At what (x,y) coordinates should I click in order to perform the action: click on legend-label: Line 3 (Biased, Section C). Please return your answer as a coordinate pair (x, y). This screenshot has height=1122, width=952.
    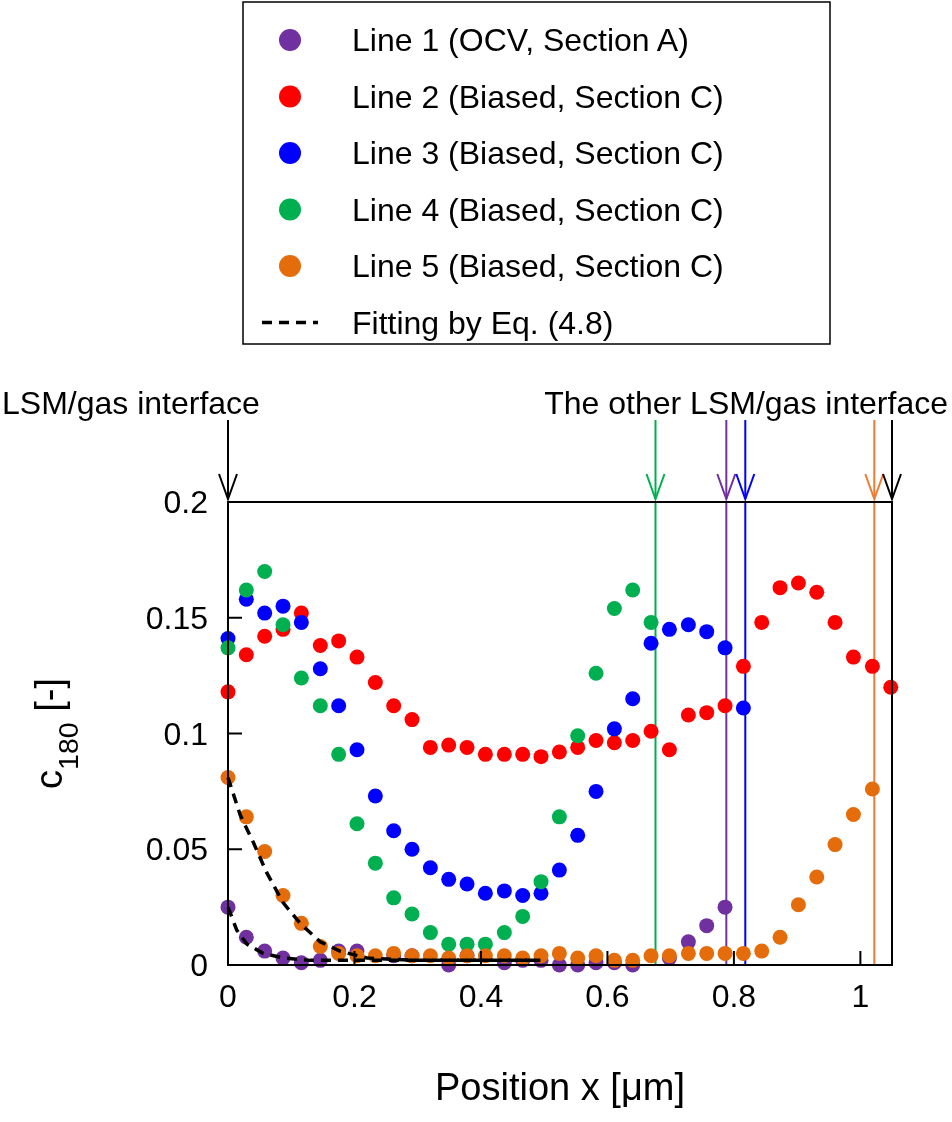
    Looking at the image, I should click on (538, 153).